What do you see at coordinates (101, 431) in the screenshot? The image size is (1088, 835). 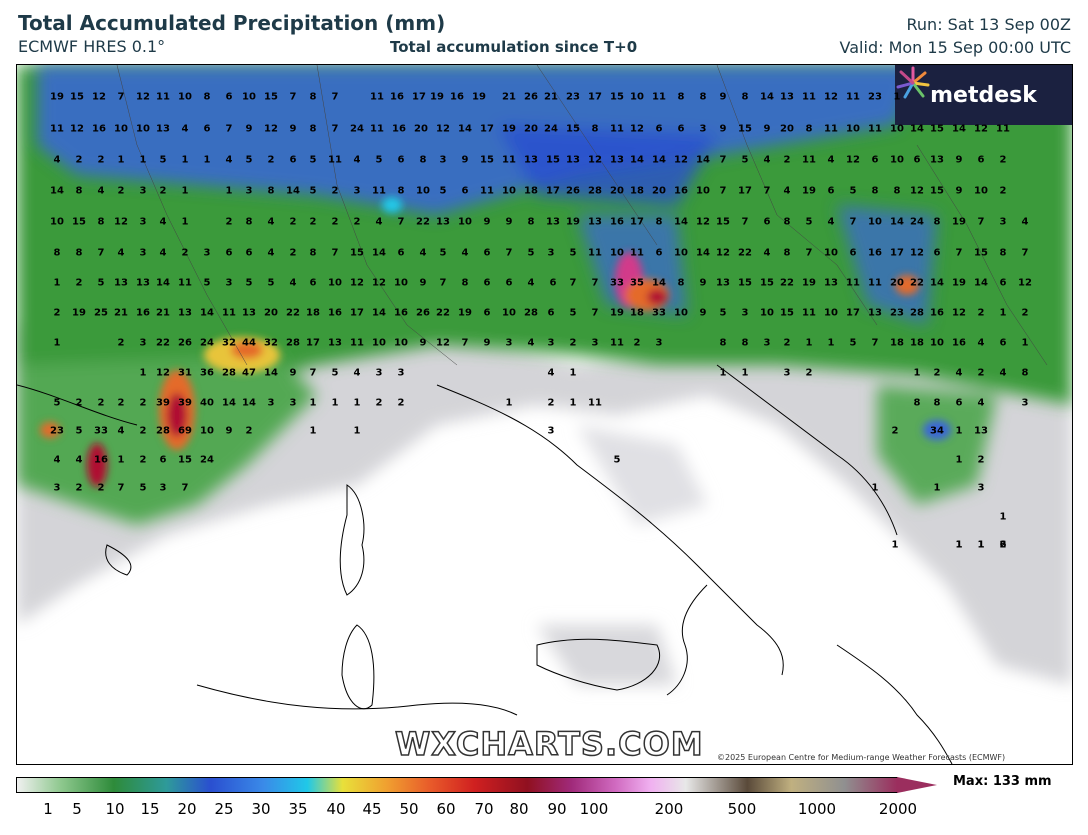 I see `grid-value: 33` at bounding box center [101, 431].